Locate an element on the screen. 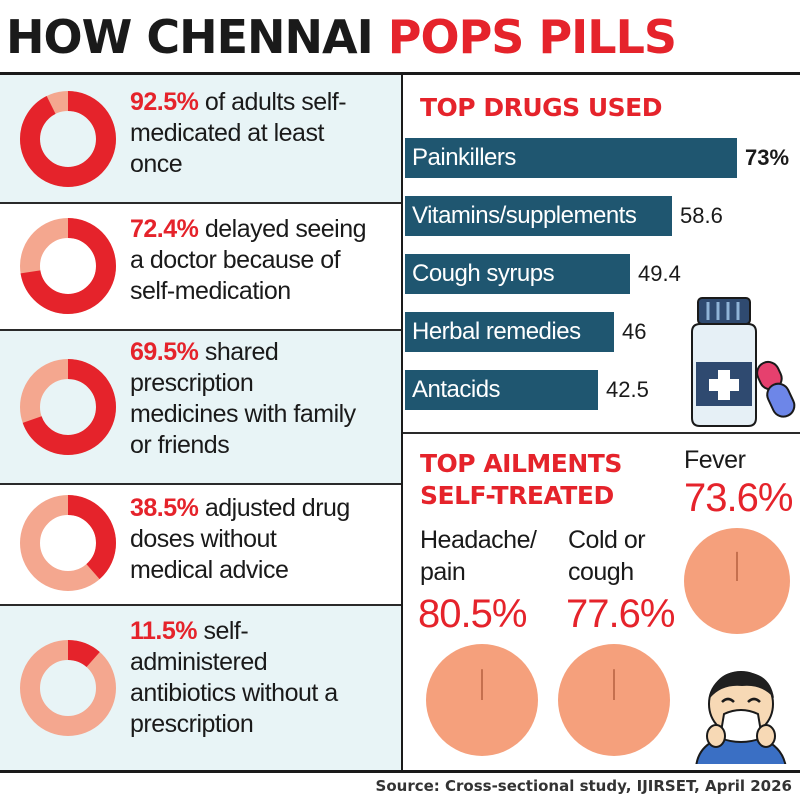  right-section-divider is located at coordinates (601, 433).